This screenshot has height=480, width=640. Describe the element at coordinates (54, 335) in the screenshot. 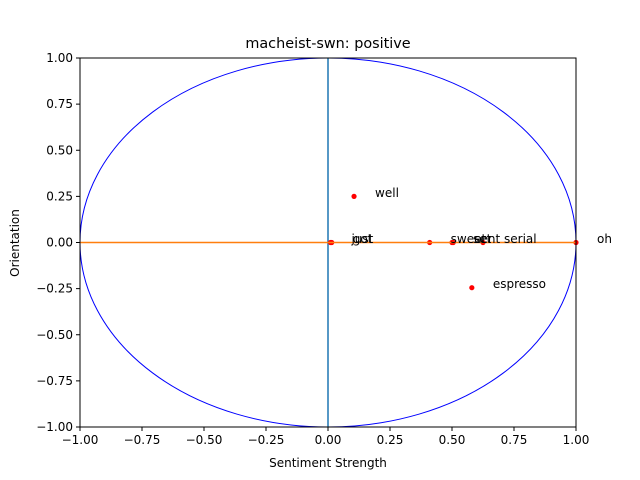

I see `y-tick-label: −0.50` at that location.